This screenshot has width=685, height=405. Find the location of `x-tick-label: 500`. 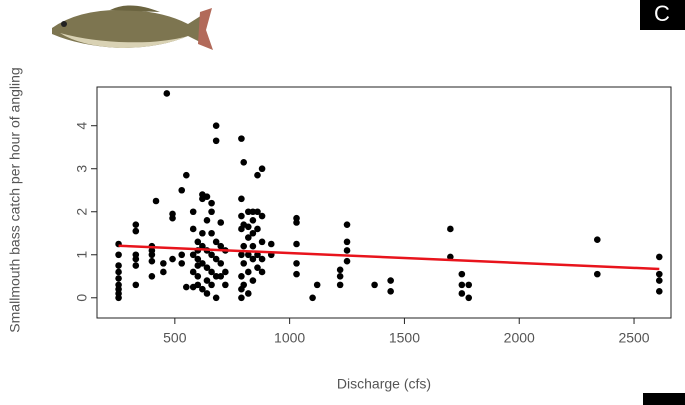

x-tick-label: 500 is located at coordinates (175, 338).